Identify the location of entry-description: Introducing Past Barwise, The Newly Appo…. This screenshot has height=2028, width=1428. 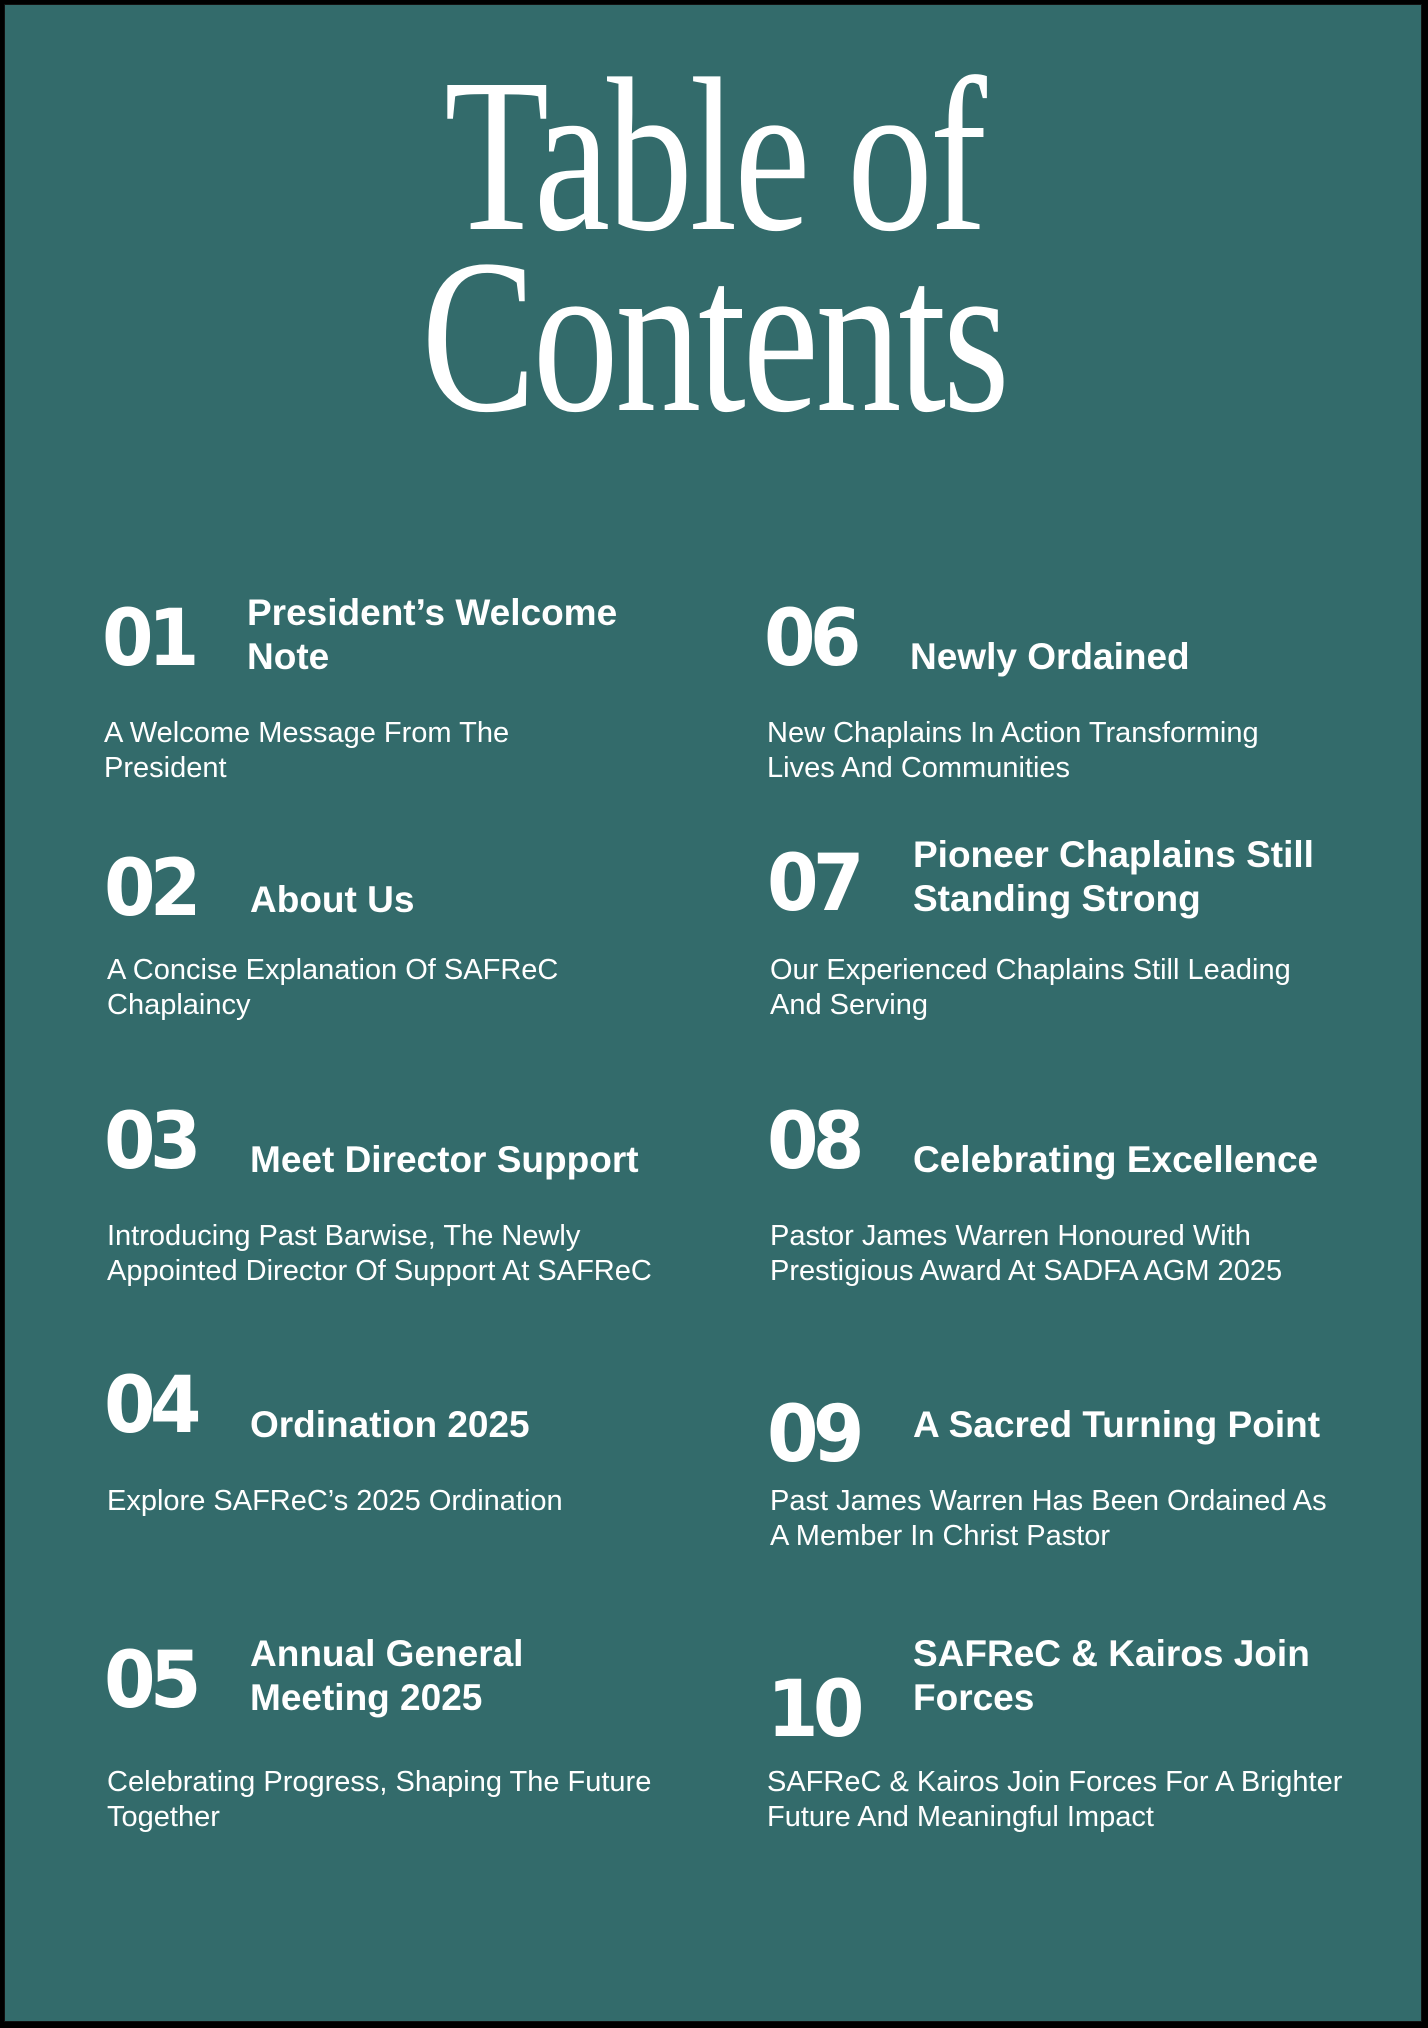
(379, 1253).